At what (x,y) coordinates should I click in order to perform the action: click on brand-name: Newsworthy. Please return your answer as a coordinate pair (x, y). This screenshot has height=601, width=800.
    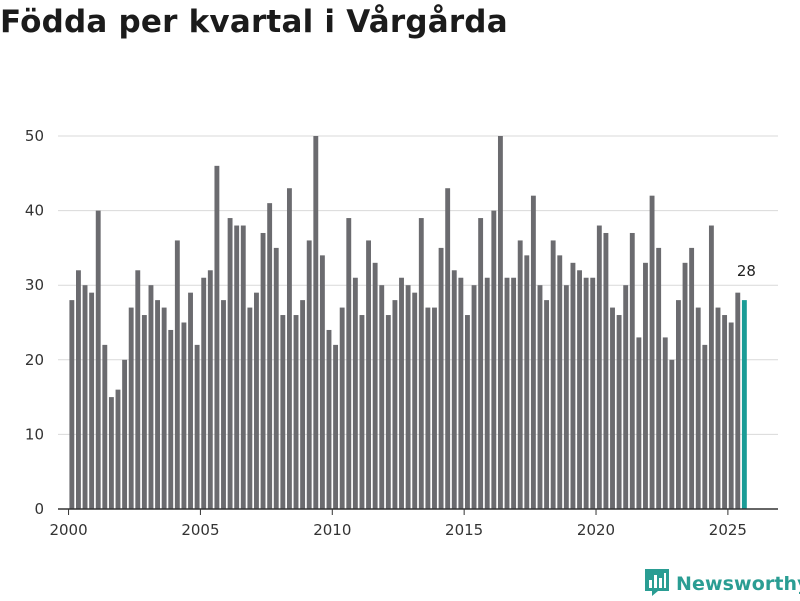
    Looking at the image, I should click on (738, 584).